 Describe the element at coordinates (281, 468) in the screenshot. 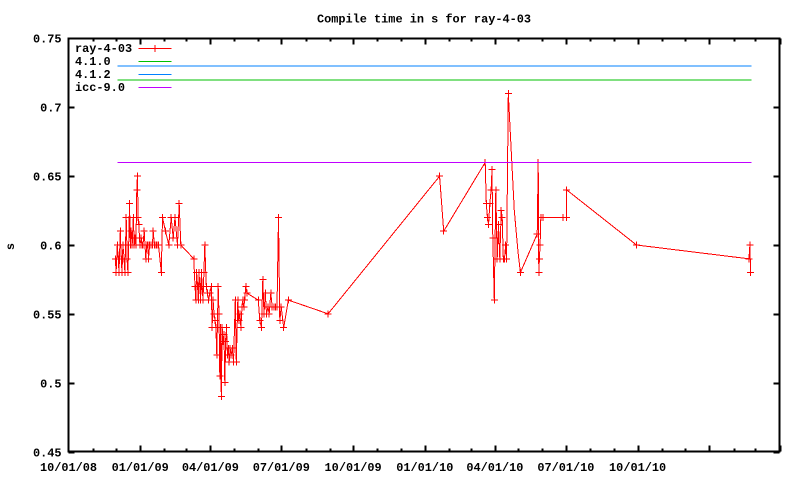

I see `svg-text: 07/01/09` at that location.